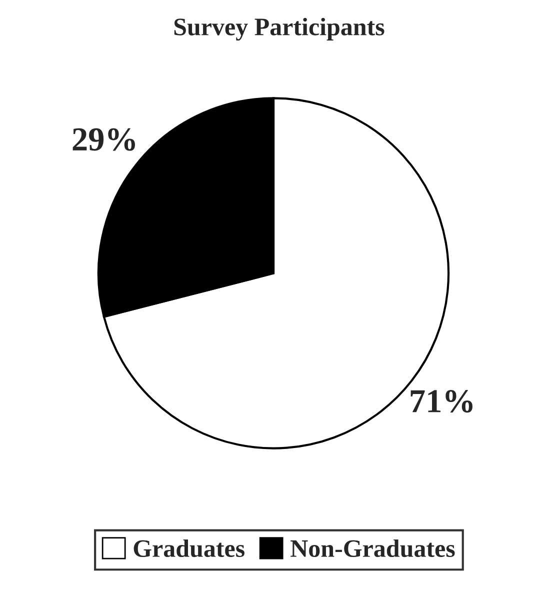 This screenshot has width=547, height=594. Describe the element at coordinates (103, 139) in the screenshot. I see `data-label: 29%` at that location.